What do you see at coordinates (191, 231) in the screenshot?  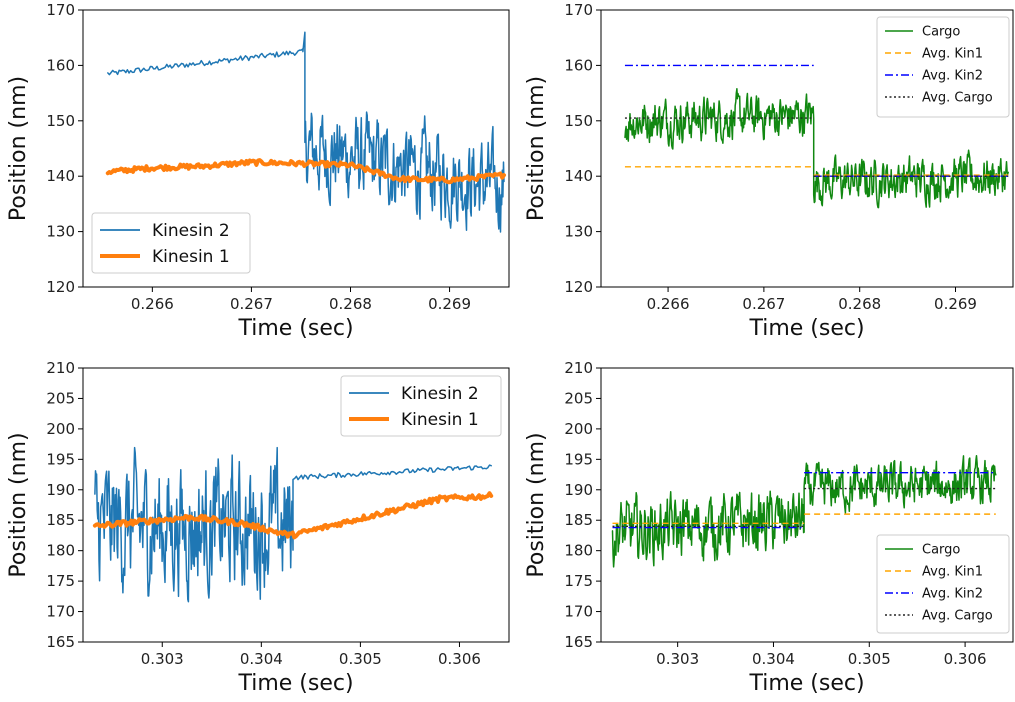 I see `legend-label: Kinesin 2` at bounding box center [191, 231].